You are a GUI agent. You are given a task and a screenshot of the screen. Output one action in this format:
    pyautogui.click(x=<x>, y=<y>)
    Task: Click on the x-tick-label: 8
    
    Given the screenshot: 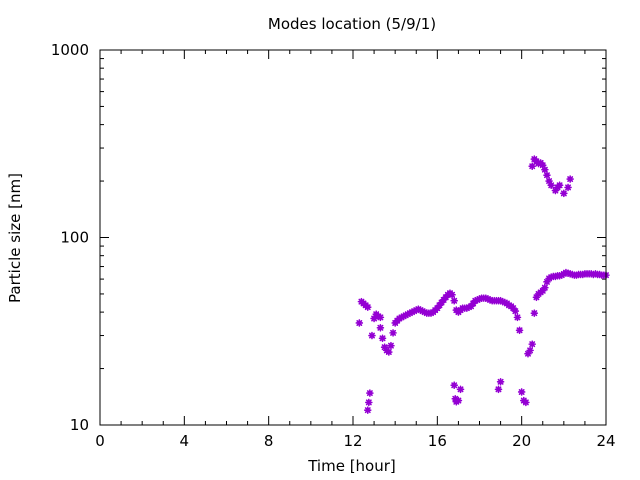 What is the action you would take?
    pyautogui.click(x=269, y=441)
    